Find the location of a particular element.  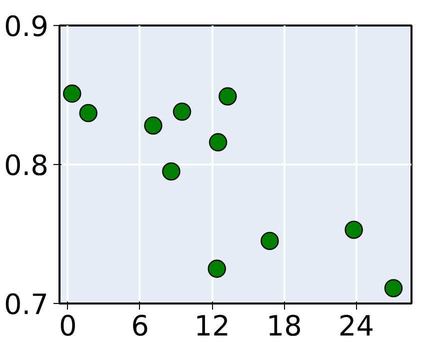

x-tick-label: 0 is located at coordinates (68, 324).